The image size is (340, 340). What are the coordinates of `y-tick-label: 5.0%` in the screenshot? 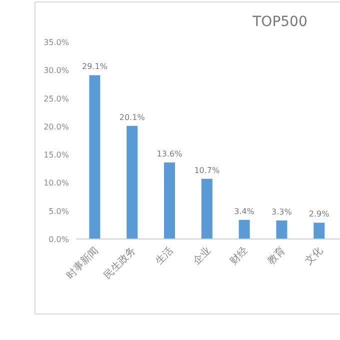 It's located at (59, 211).